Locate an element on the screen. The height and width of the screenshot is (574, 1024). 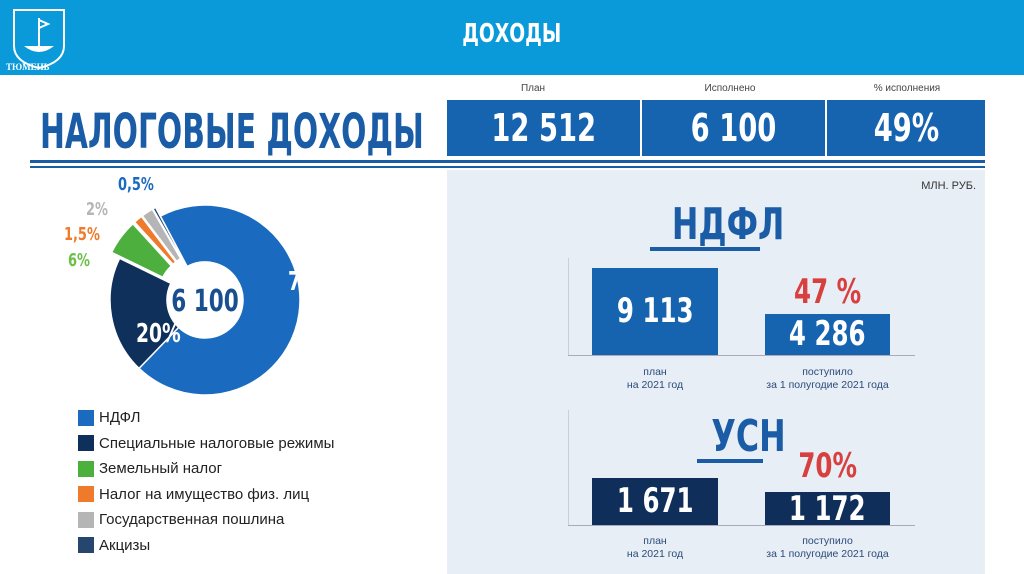
bar-usn-plan: 1 671 is located at coordinates (655, 501).